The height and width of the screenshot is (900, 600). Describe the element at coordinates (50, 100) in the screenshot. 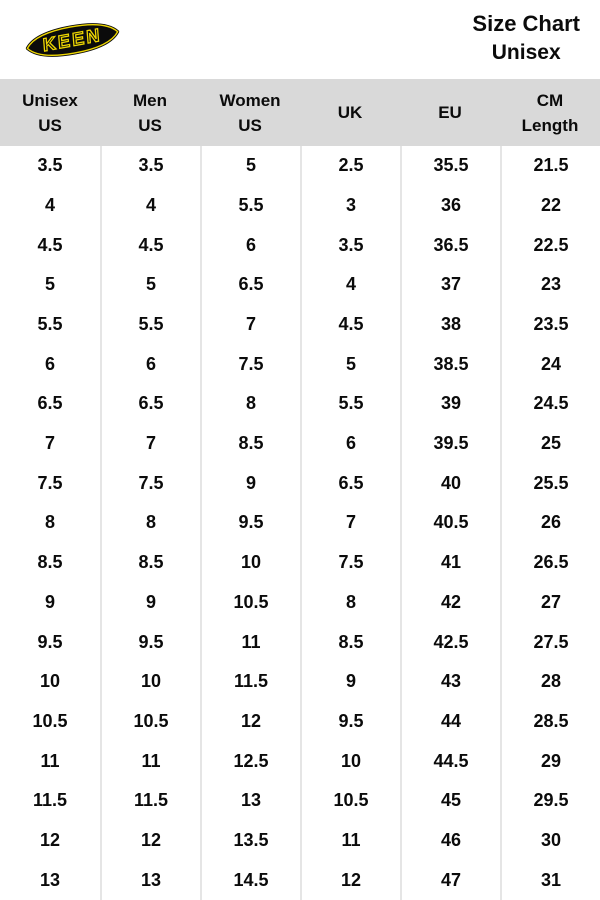

I see `header-line: Unisex` at that location.